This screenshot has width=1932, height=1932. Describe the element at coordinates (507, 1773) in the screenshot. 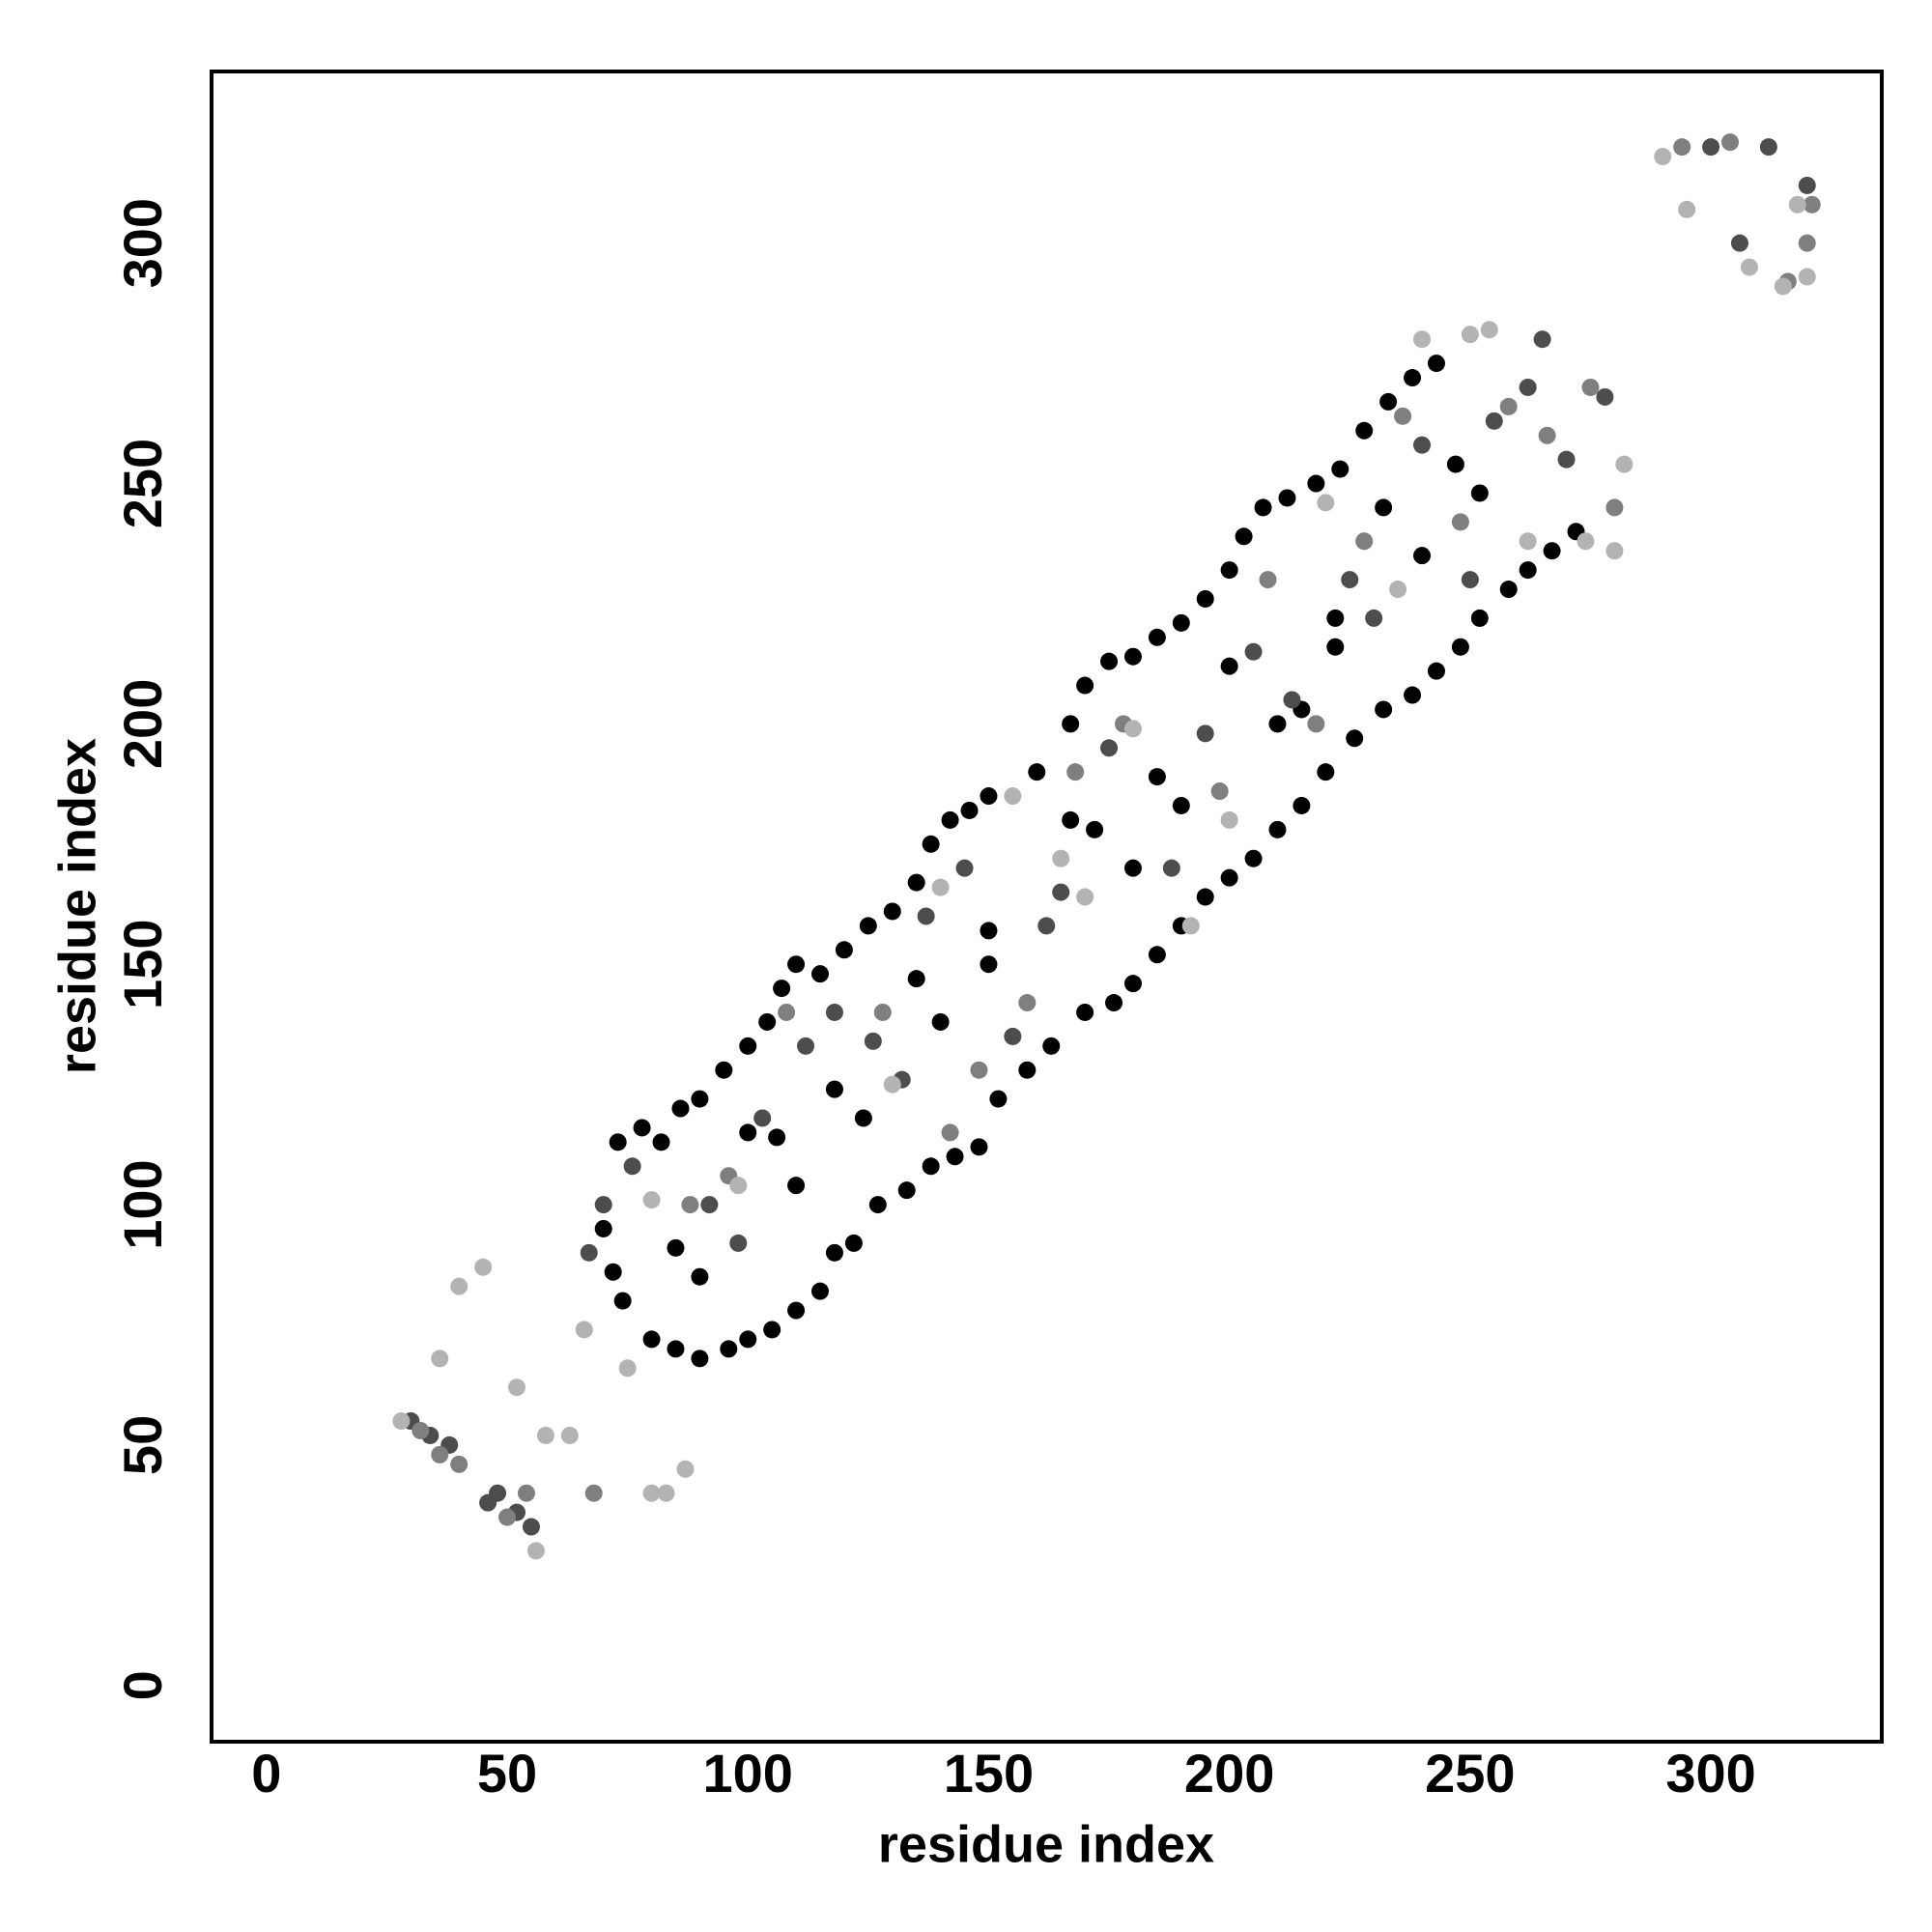

I see `x-tick-label: 50` at that location.